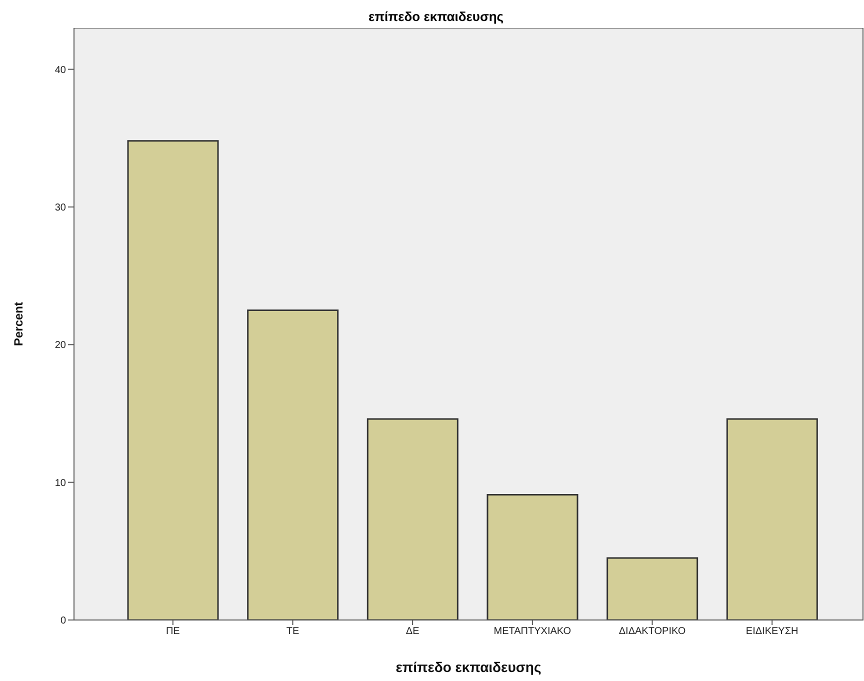  What do you see at coordinates (652, 632) in the screenshot?
I see `x-tick-label: ΔΙΔΑΚΤΟΡΙΚΟ` at bounding box center [652, 632].